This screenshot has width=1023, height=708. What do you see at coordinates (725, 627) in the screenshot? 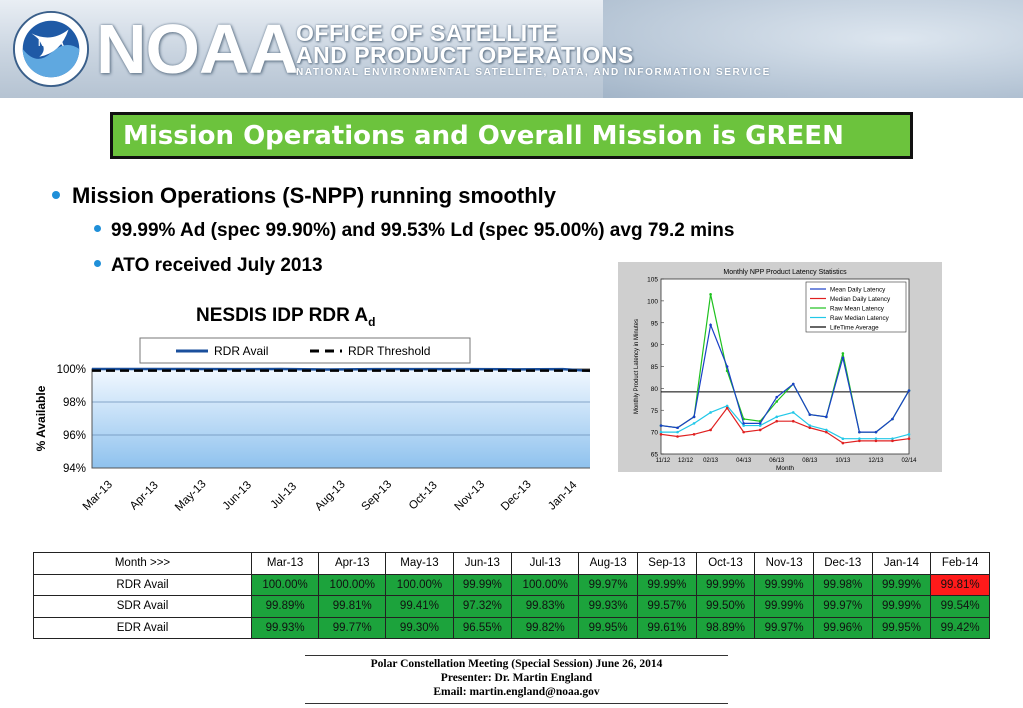
I see `table-cell: 98.89%` at bounding box center [725, 627].